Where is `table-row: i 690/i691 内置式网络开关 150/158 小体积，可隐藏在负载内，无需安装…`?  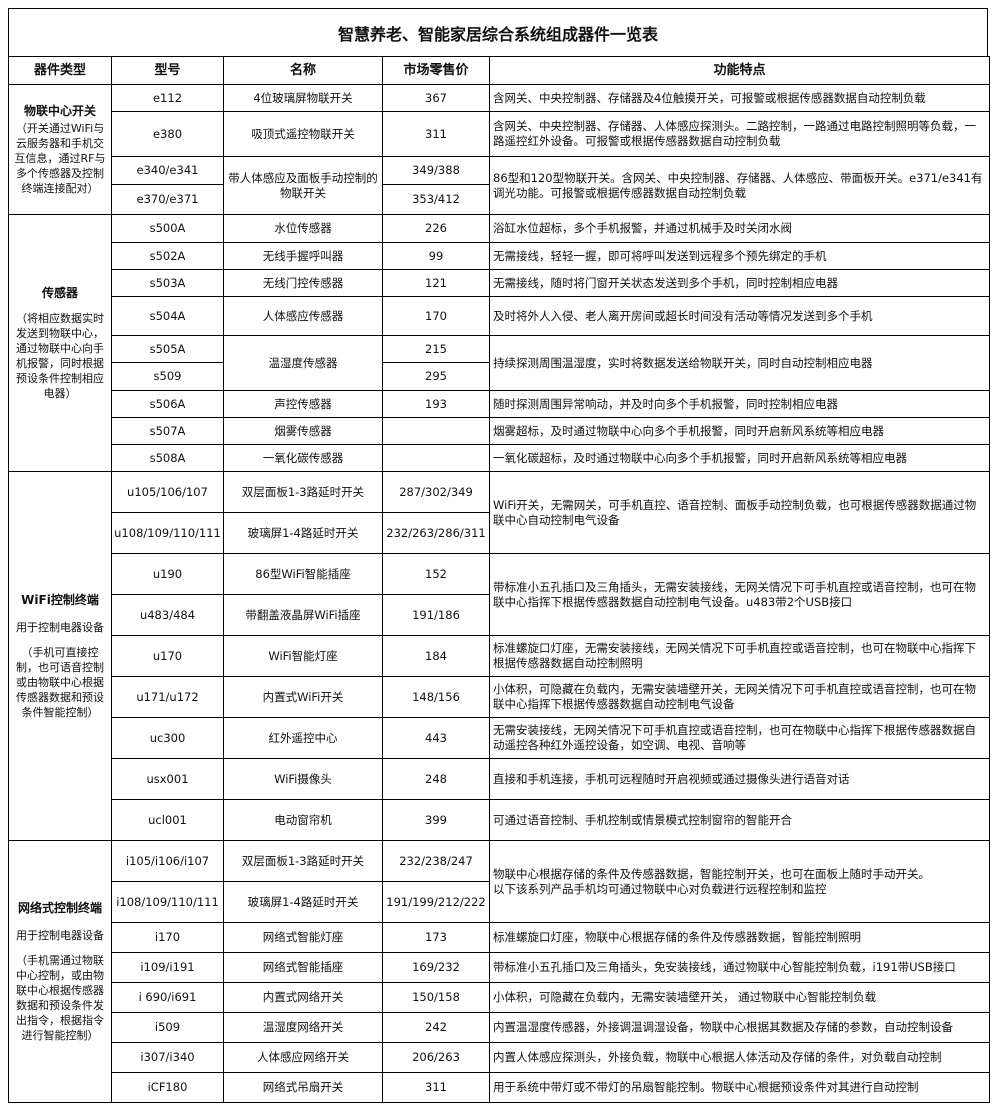
table-row: i 690/i691 内置式网络开关 150/158 小体积，可隐藏在负载内，无需安装… is located at coordinates (499, 997).